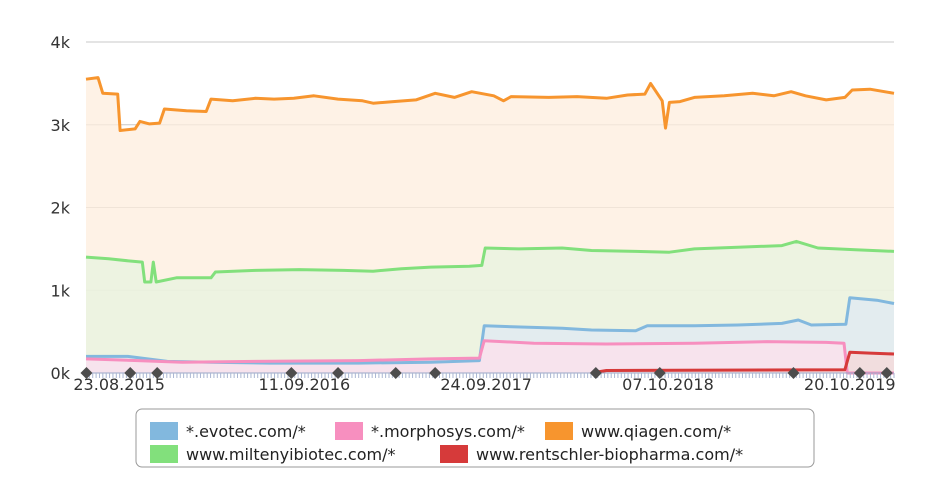 The image size is (950, 500). Describe the element at coordinates (61, 373) in the screenshot. I see `y-tick-label: 0k` at that location.